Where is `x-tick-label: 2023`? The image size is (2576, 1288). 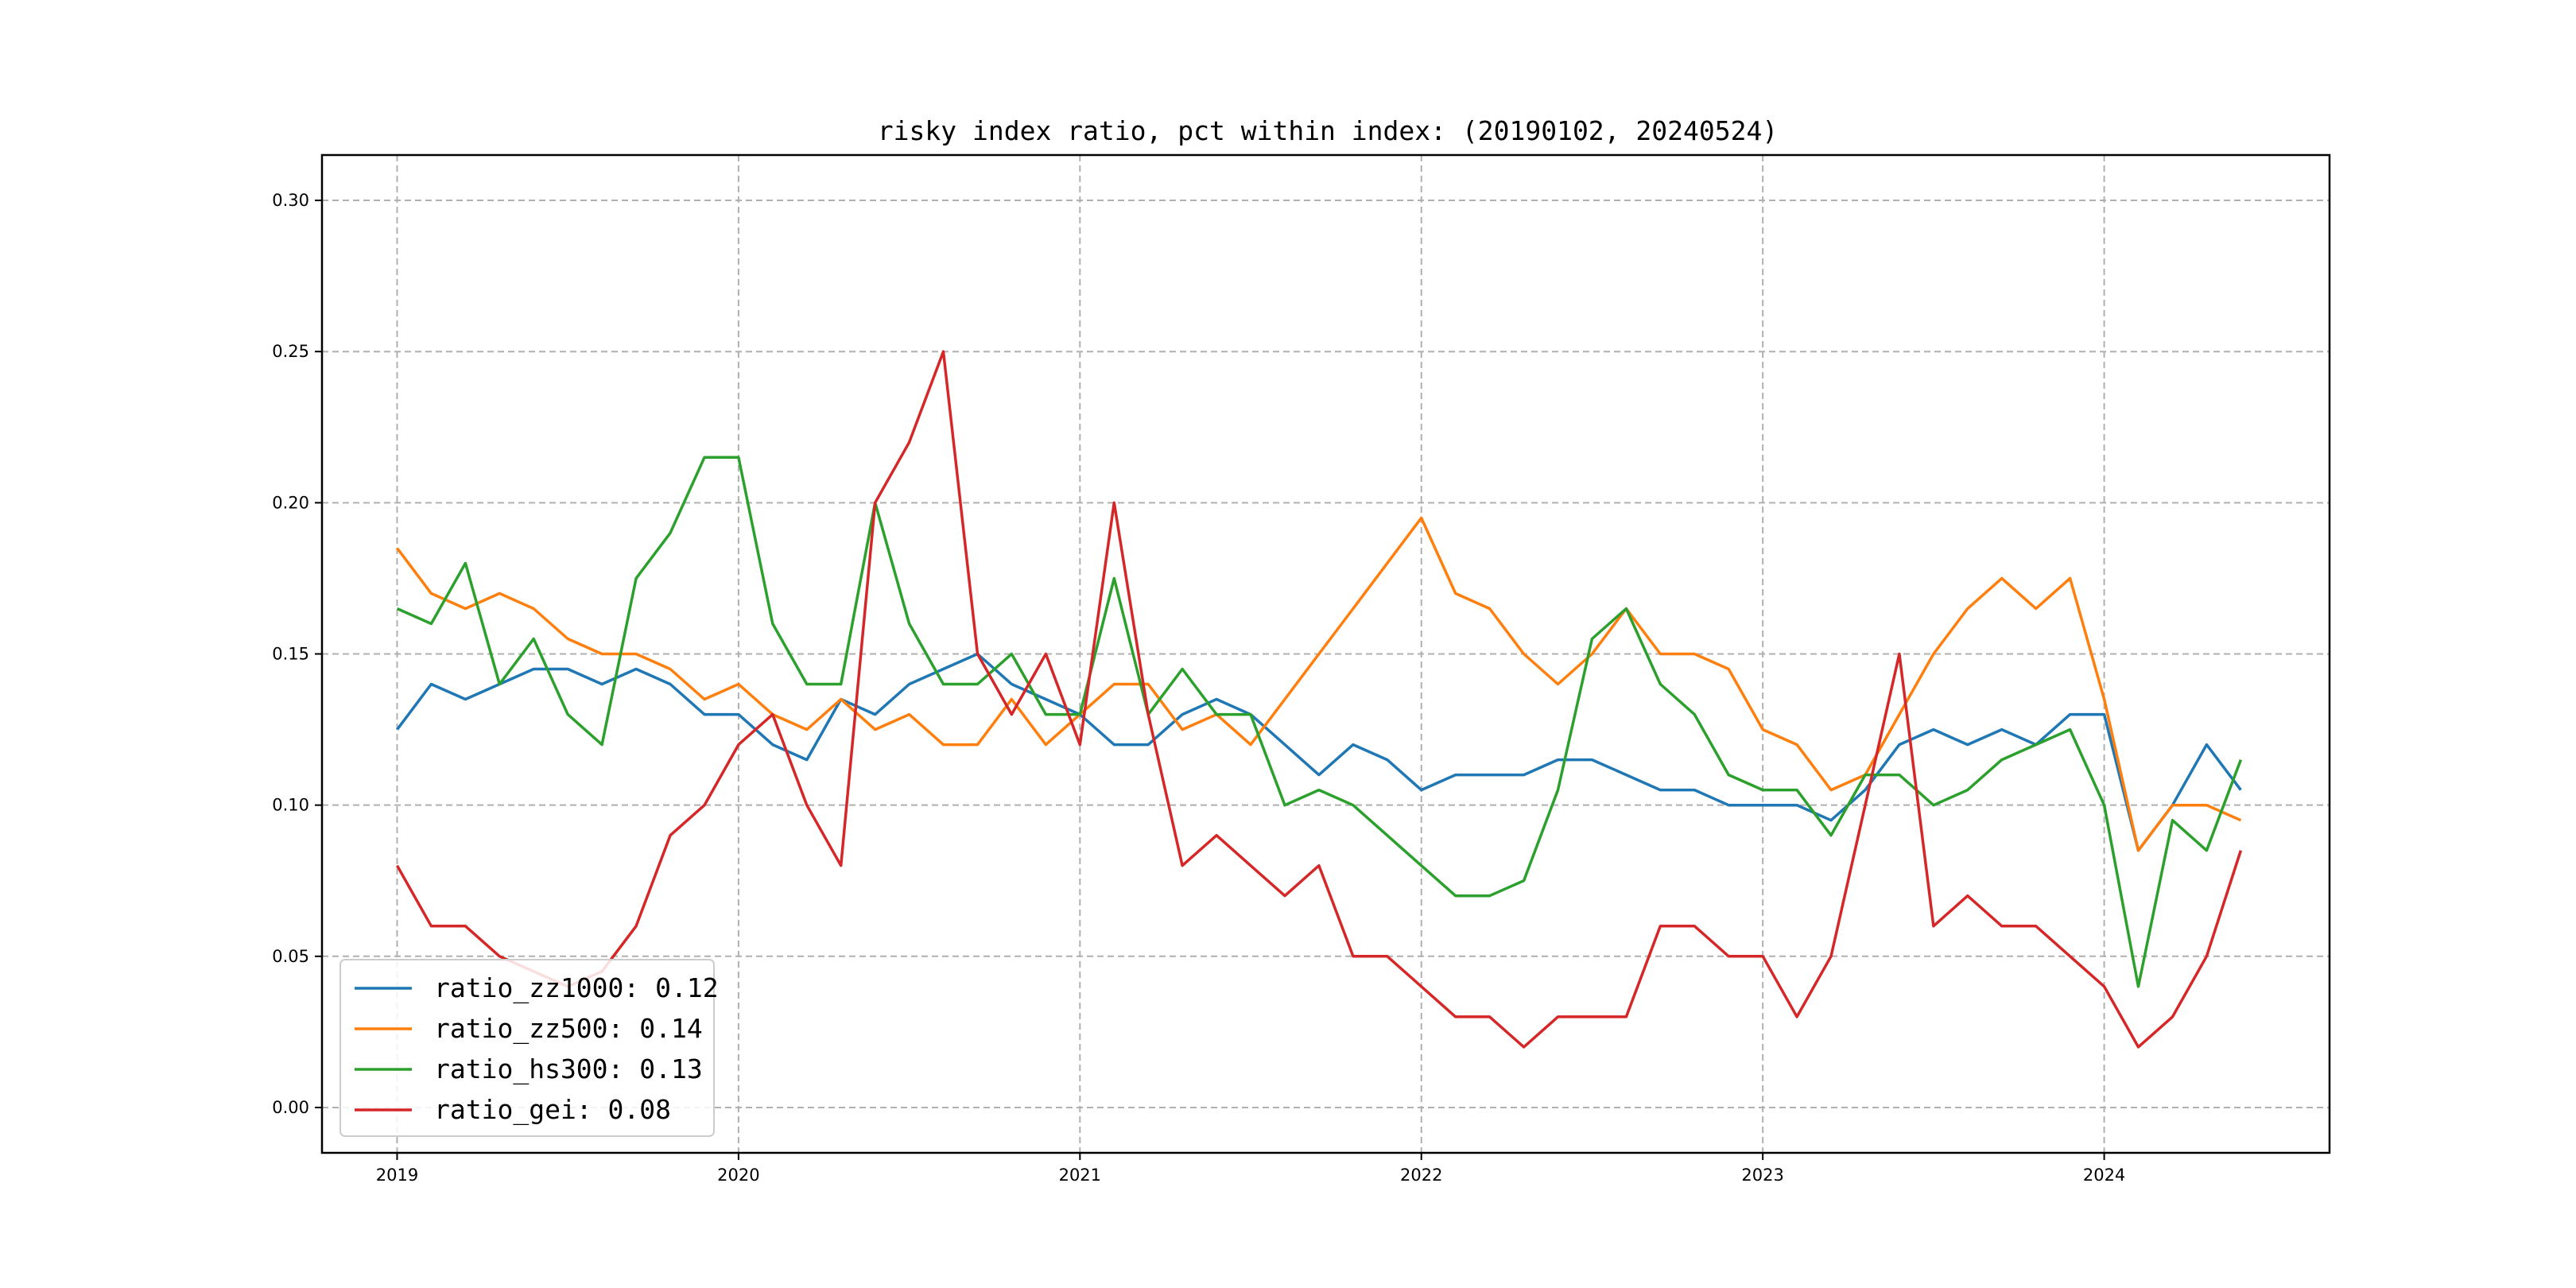
x-tick-label: 2023 is located at coordinates (1762, 1175).